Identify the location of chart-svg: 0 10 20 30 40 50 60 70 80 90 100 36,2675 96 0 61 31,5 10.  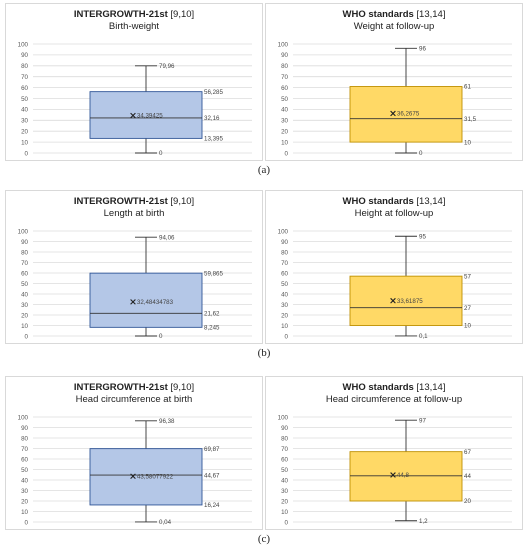
(395, 99).